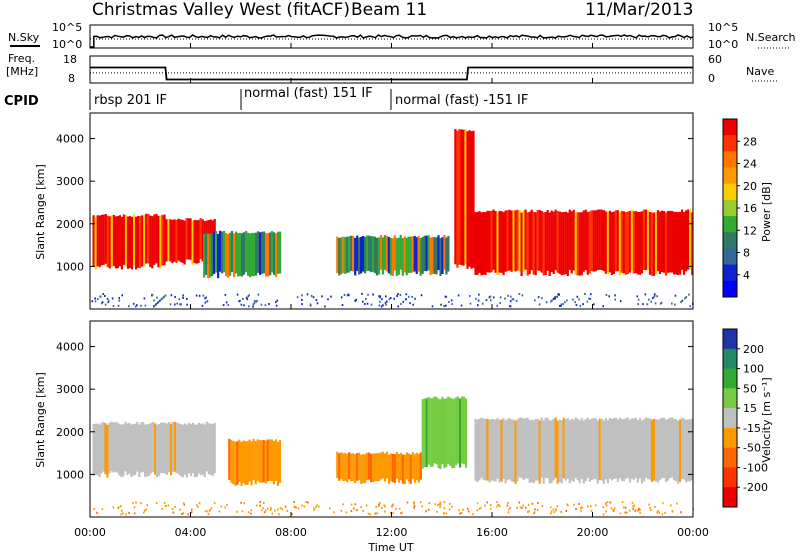 This screenshot has height=554, width=800. What do you see at coordinates (746, 275) in the screenshot?
I see `power-colorbar-tick-label: 4` at bounding box center [746, 275].